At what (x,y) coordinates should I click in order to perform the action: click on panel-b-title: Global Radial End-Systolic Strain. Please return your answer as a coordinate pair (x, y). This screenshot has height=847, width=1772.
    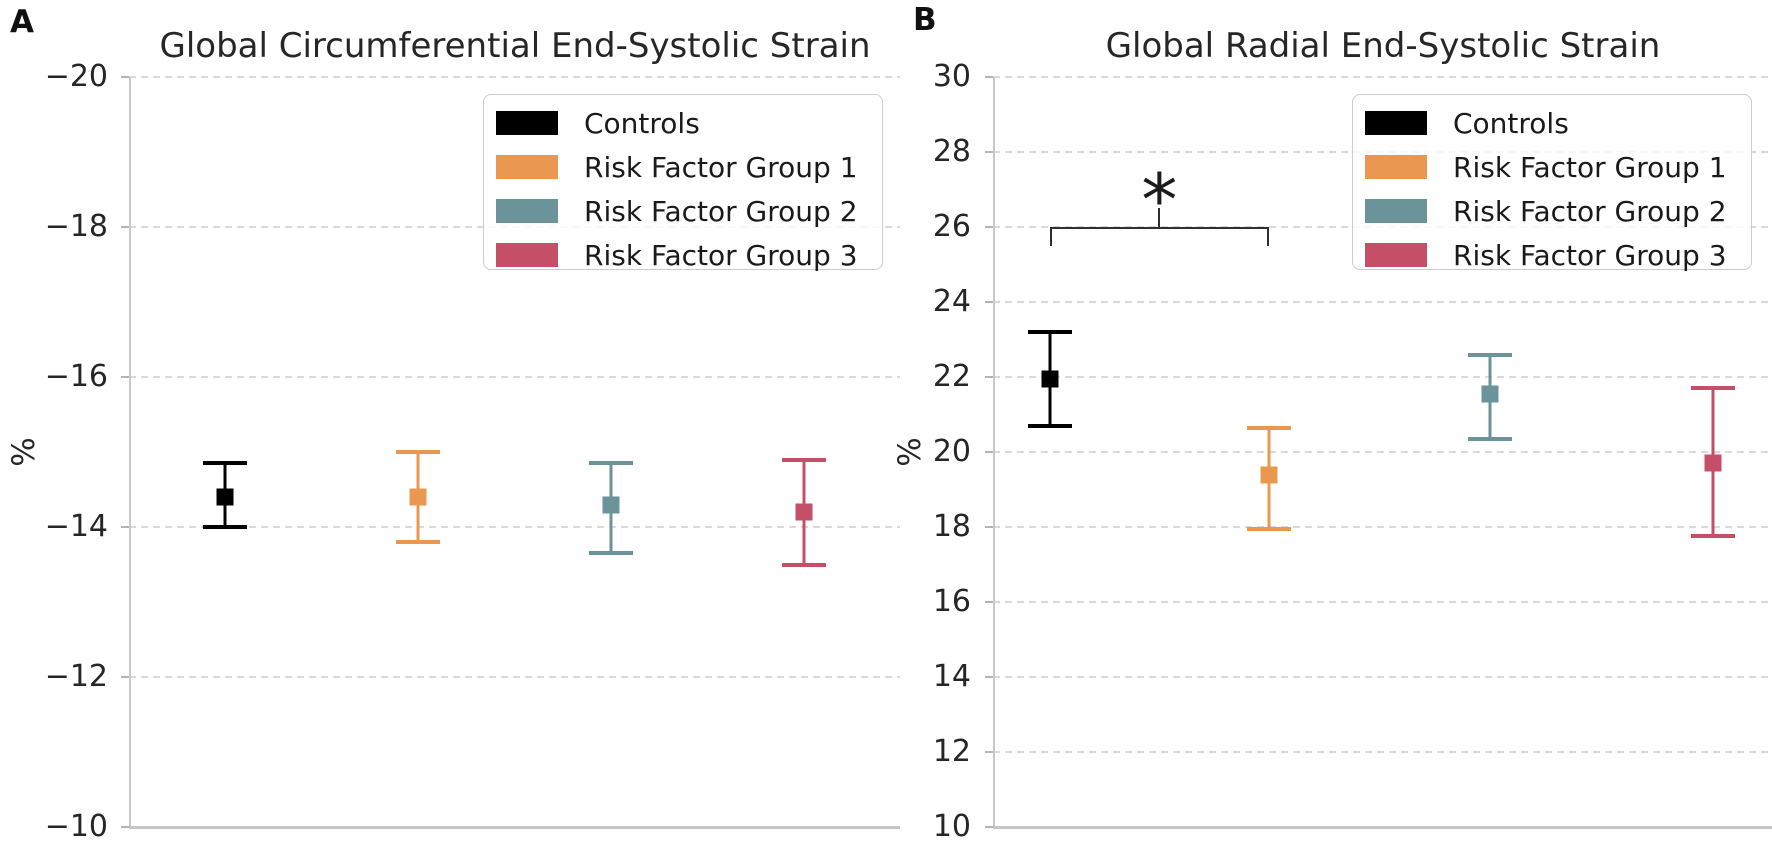
    Looking at the image, I should click on (1383, 46).